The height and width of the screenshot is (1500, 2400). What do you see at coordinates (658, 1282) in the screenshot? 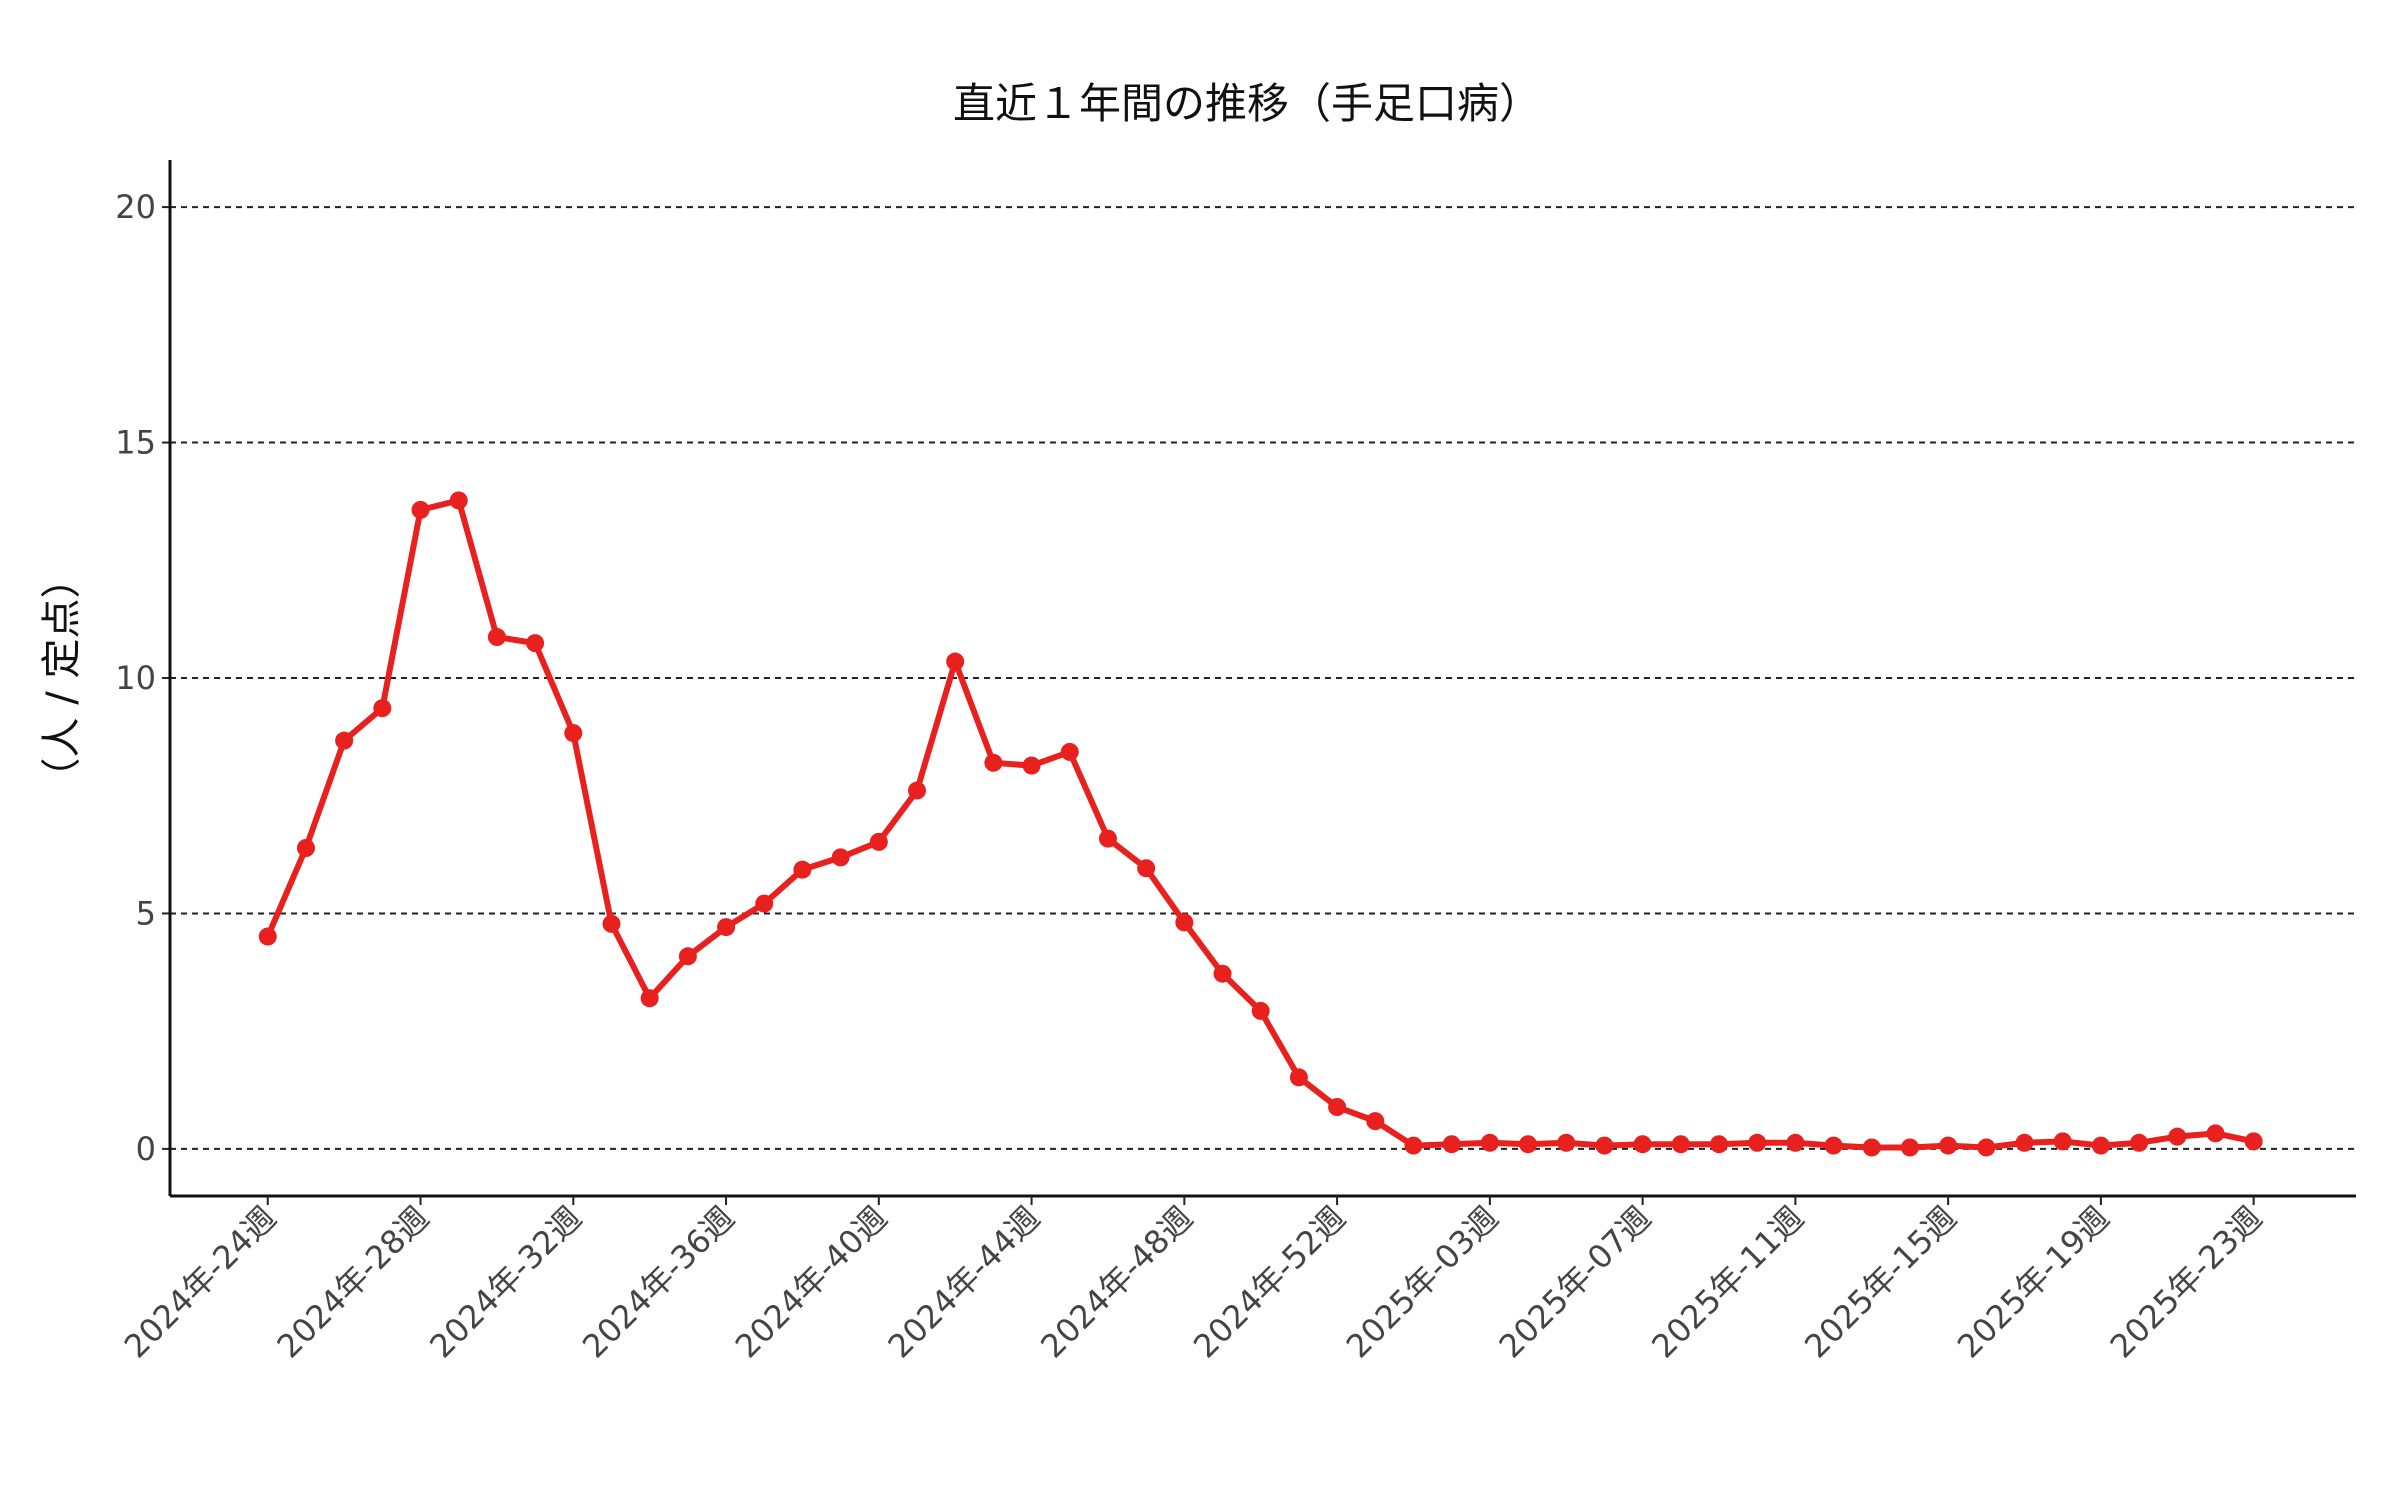
I see `x-tick-label: 2024年-36週` at bounding box center [658, 1282].